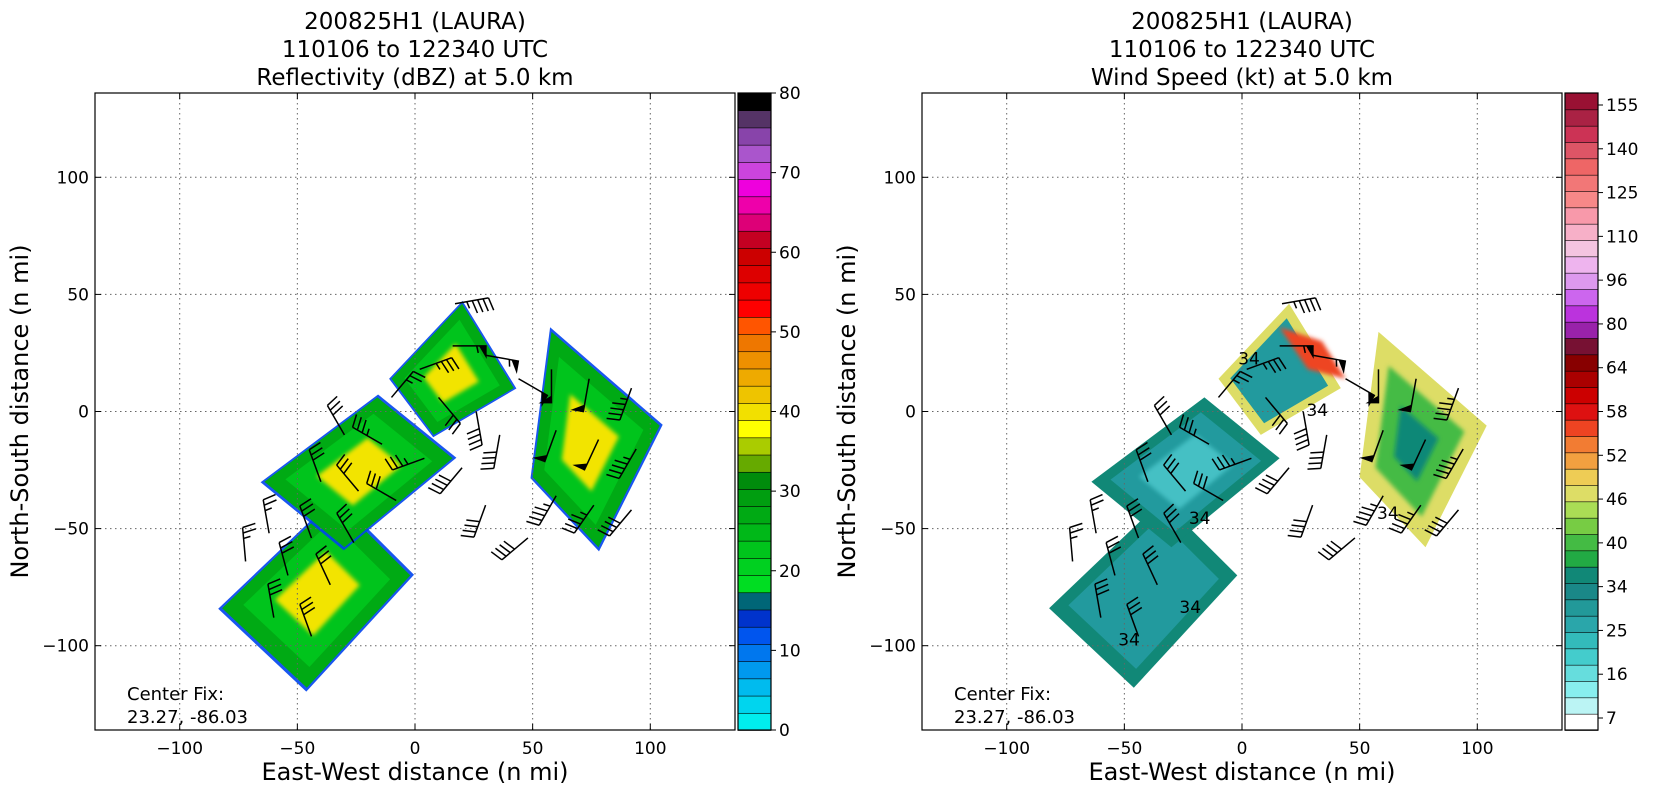  What do you see at coordinates (71, 530) in the screenshot?
I see `y-tick-label: −50` at bounding box center [71, 530].